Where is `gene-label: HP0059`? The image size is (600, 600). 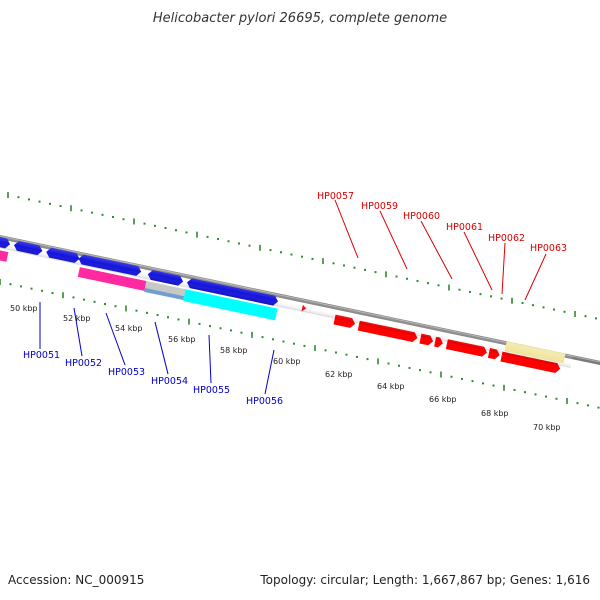 gene-label: HP0059 is located at coordinates (379, 206).